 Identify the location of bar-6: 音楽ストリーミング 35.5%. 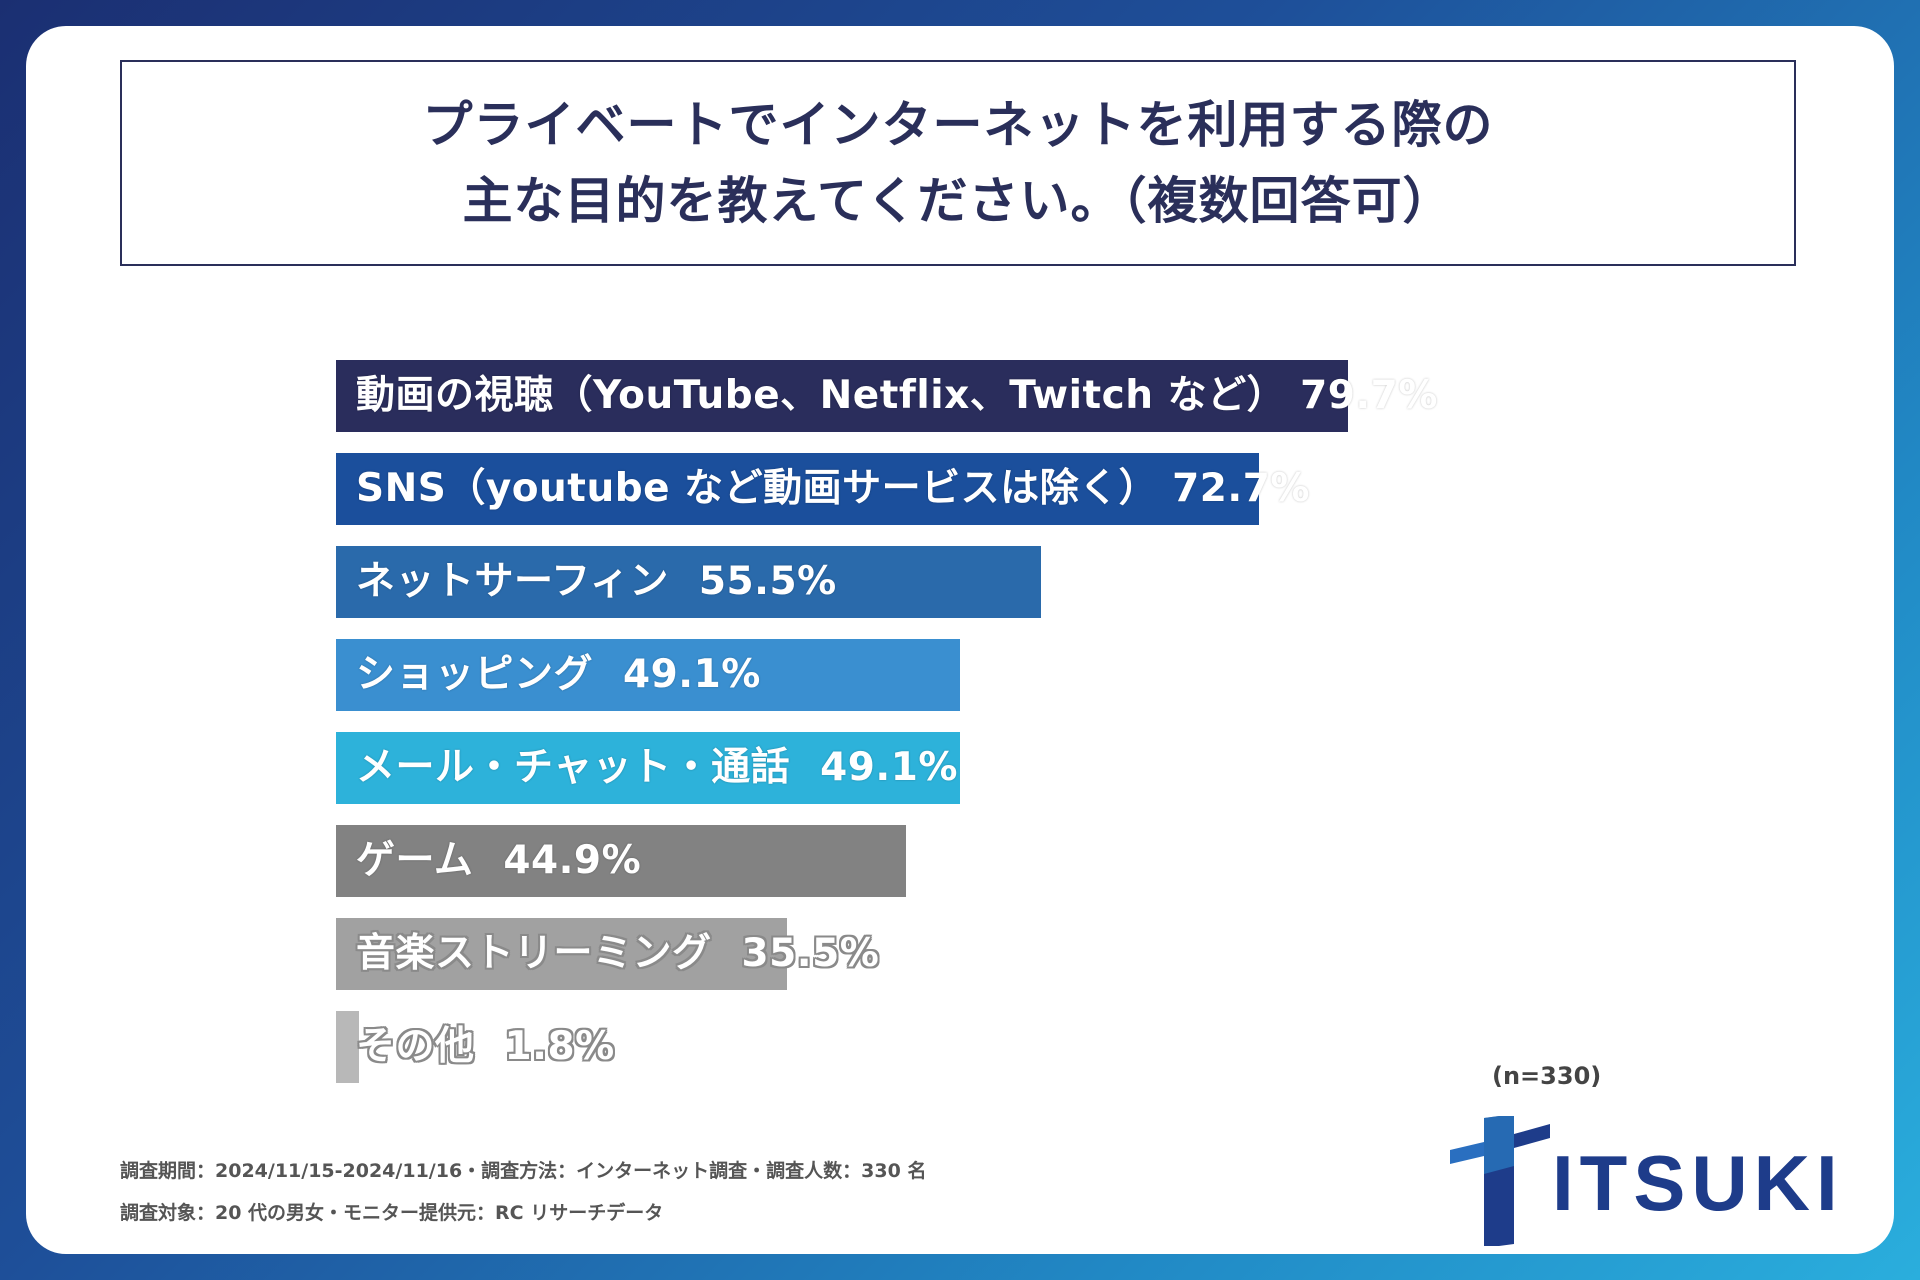
(607, 954).